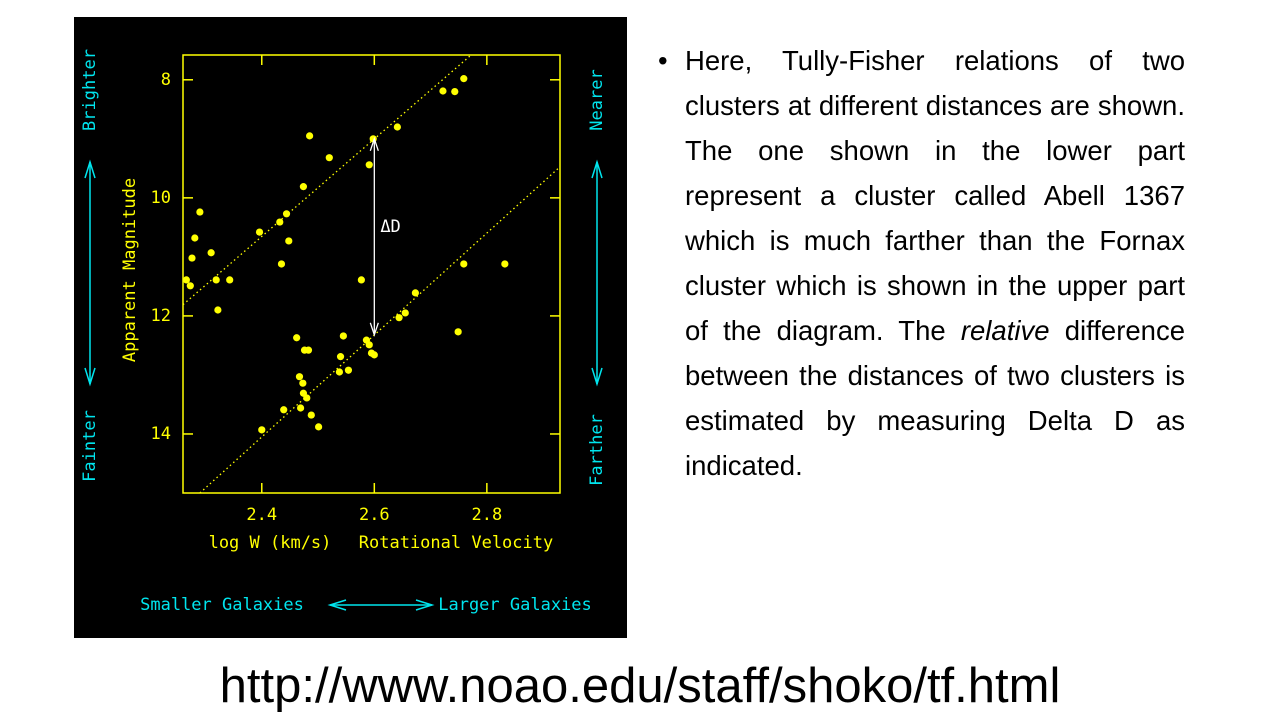 The image size is (1280, 720). Describe the element at coordinates (381, 605) in the screenshot. I see `bottom-arrow-head` at that location.